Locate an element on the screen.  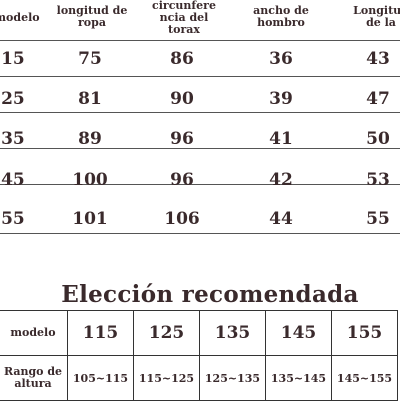
cell-modelo: 135 is located at coordinates (12, 139).